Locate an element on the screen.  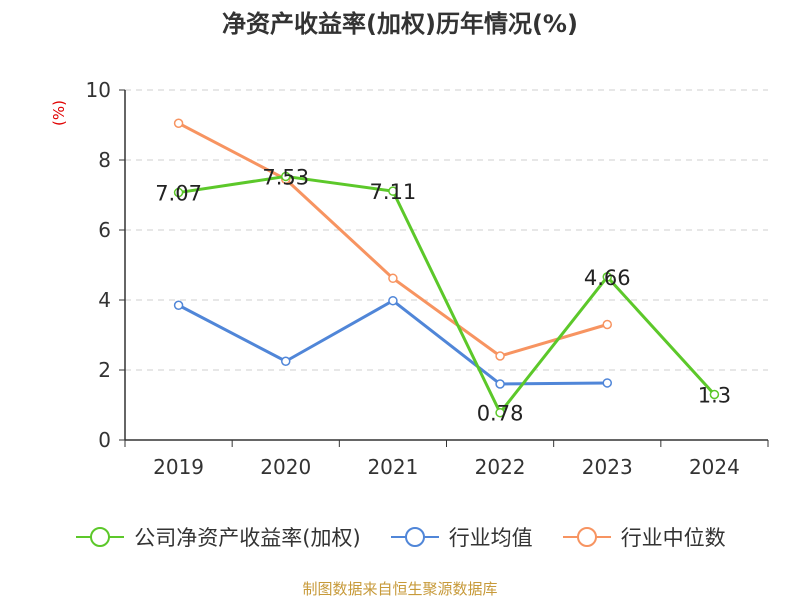
x-tick-label: 2022 is located at coordinates (500, 467).